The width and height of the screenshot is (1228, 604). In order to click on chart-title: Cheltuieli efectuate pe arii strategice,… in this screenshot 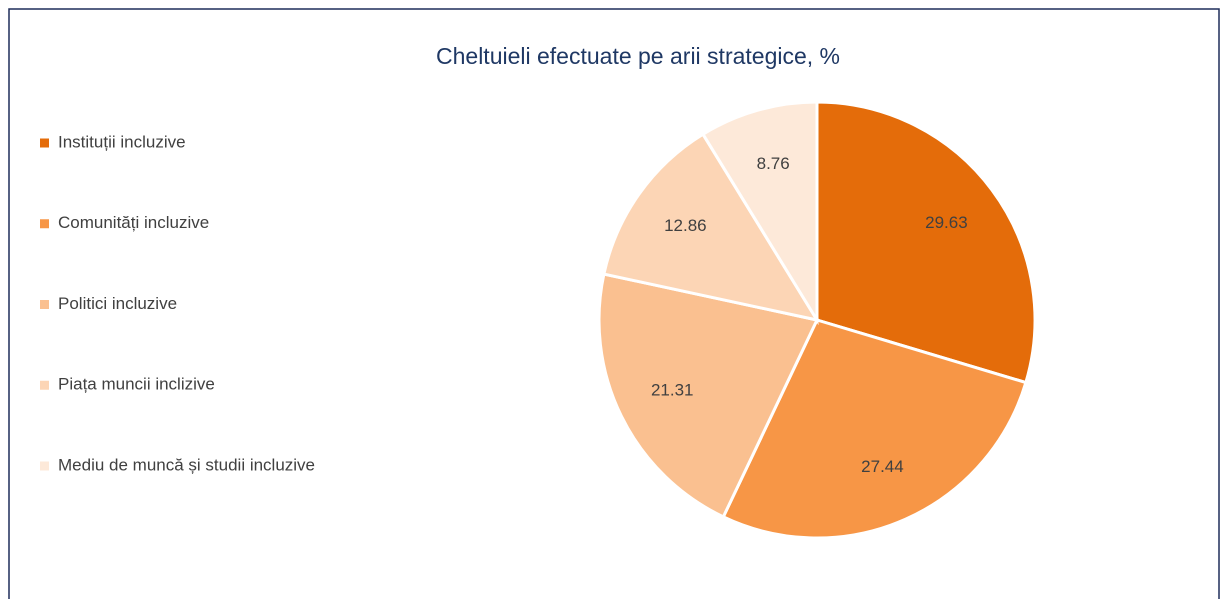, I will do `click(638, 56)`.